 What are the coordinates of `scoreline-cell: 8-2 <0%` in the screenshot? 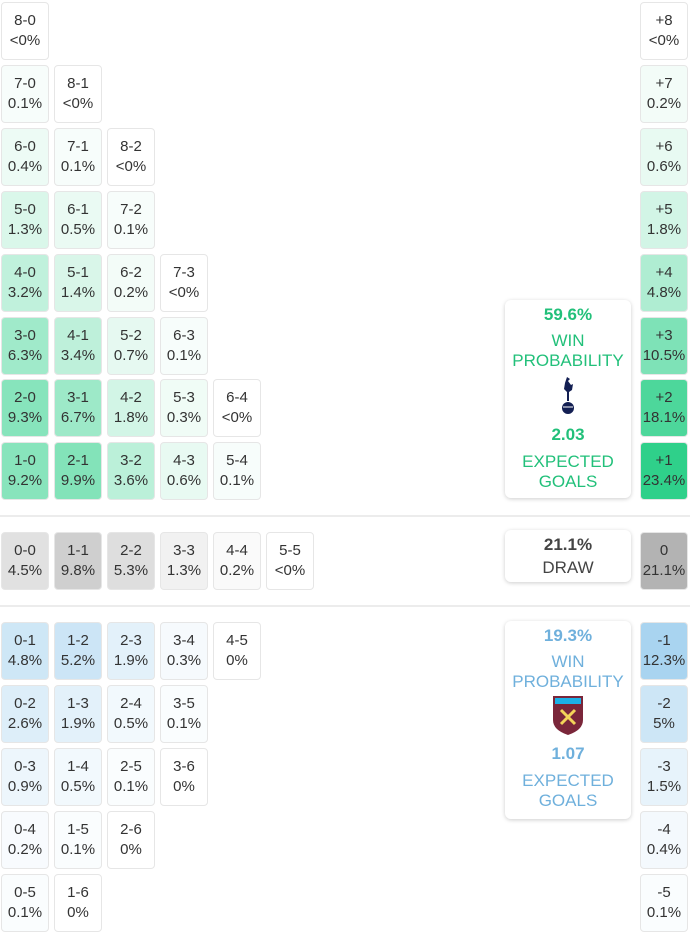 It's located at (131, 156).